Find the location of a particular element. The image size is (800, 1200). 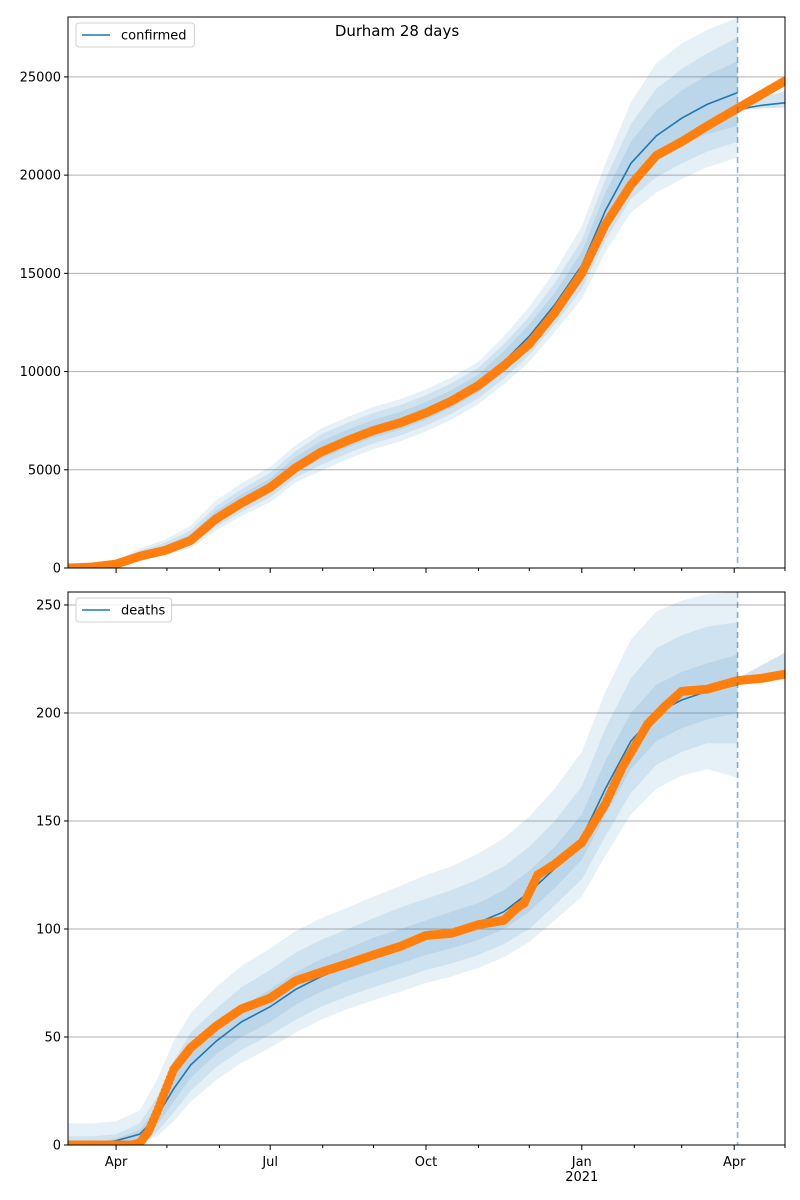

x-tick-label: Jan is located at coordinates (581, 1162).